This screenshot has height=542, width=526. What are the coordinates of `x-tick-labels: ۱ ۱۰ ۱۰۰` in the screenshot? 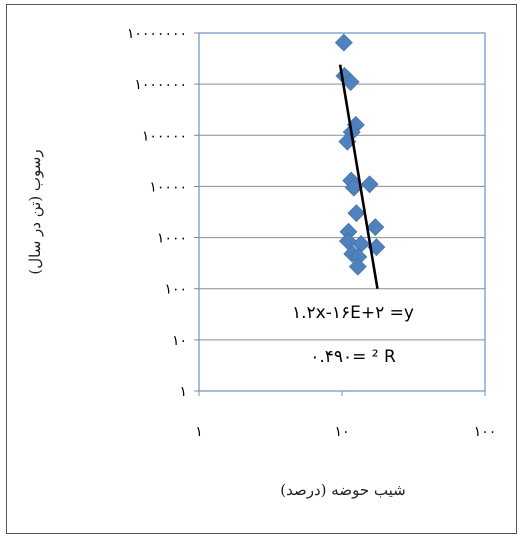 It's located at (345, 432).